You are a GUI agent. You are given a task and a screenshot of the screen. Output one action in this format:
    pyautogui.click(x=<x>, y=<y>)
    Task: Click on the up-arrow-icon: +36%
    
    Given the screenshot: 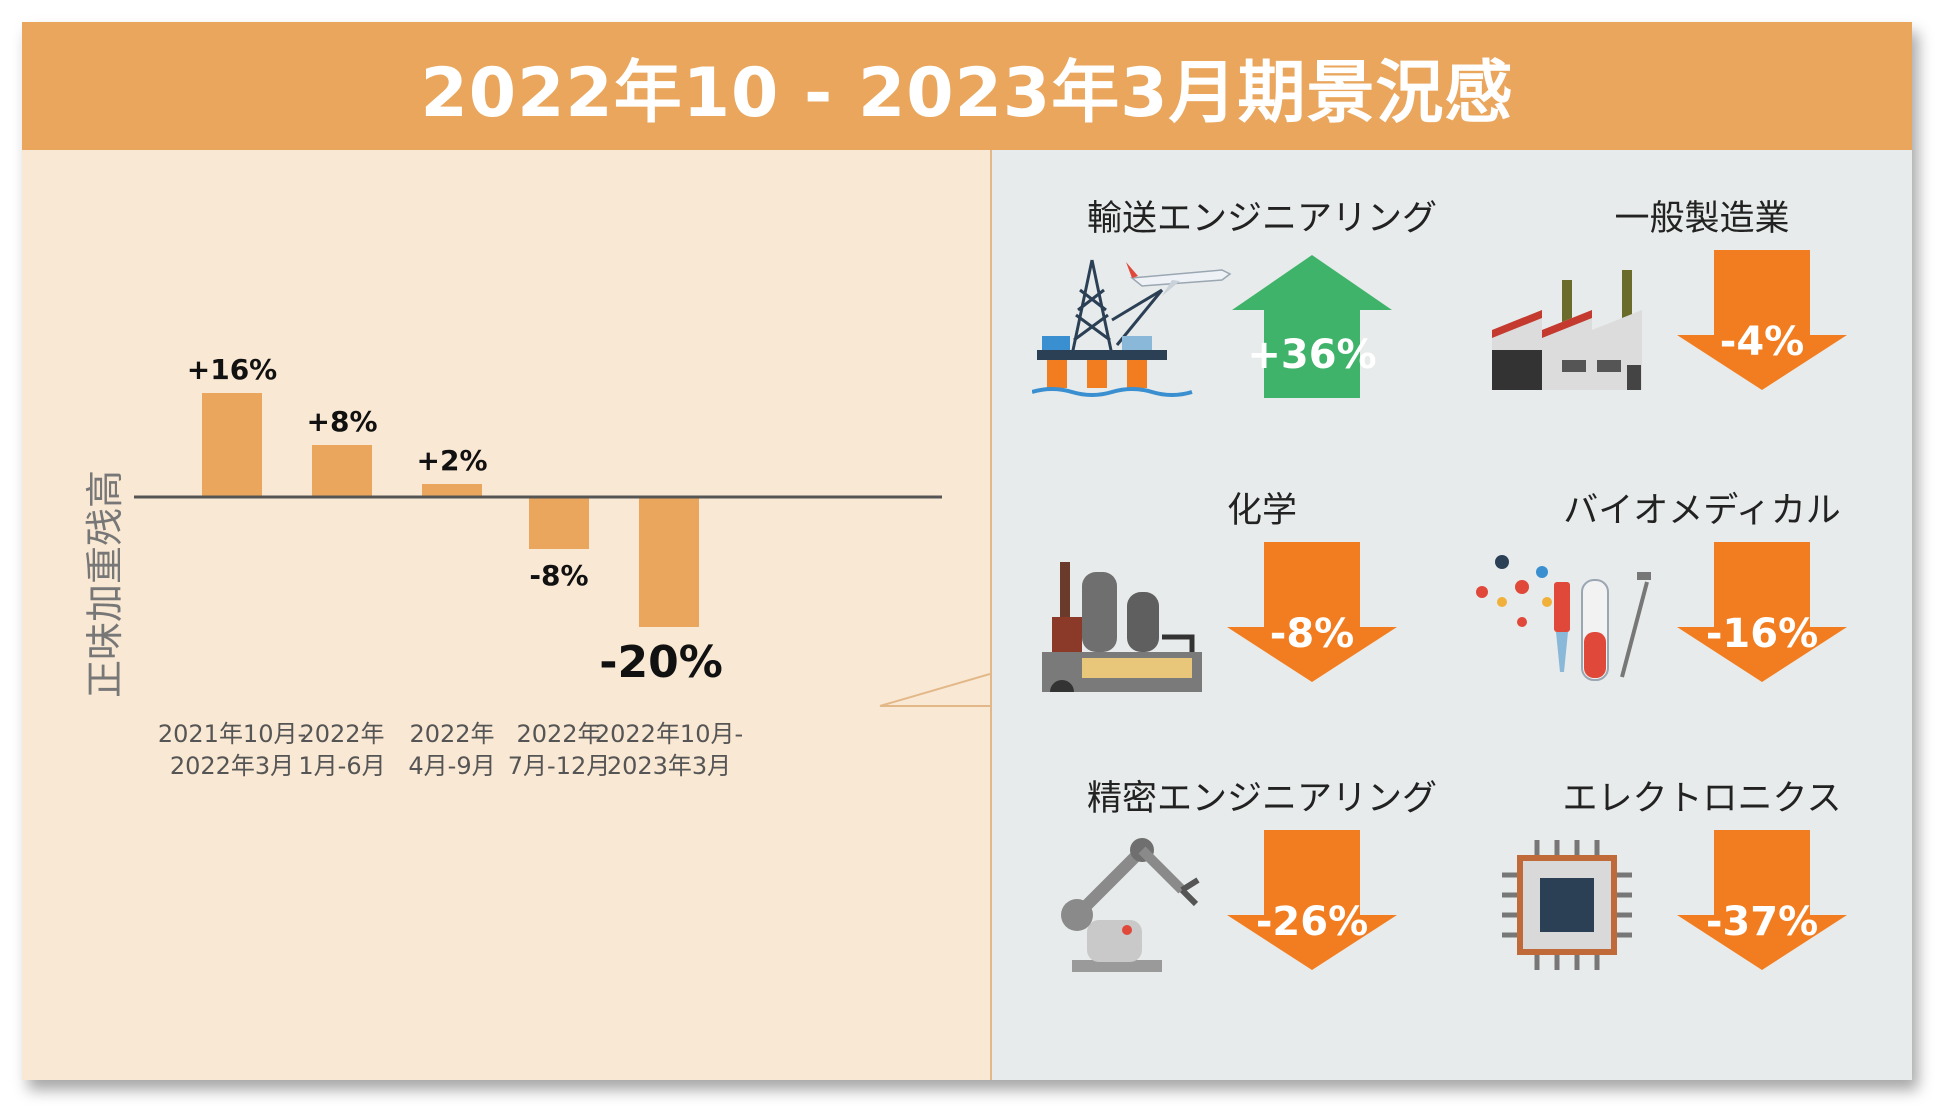 What is the action you would take?
    pyautogui.click(x=1312, y=326)
    